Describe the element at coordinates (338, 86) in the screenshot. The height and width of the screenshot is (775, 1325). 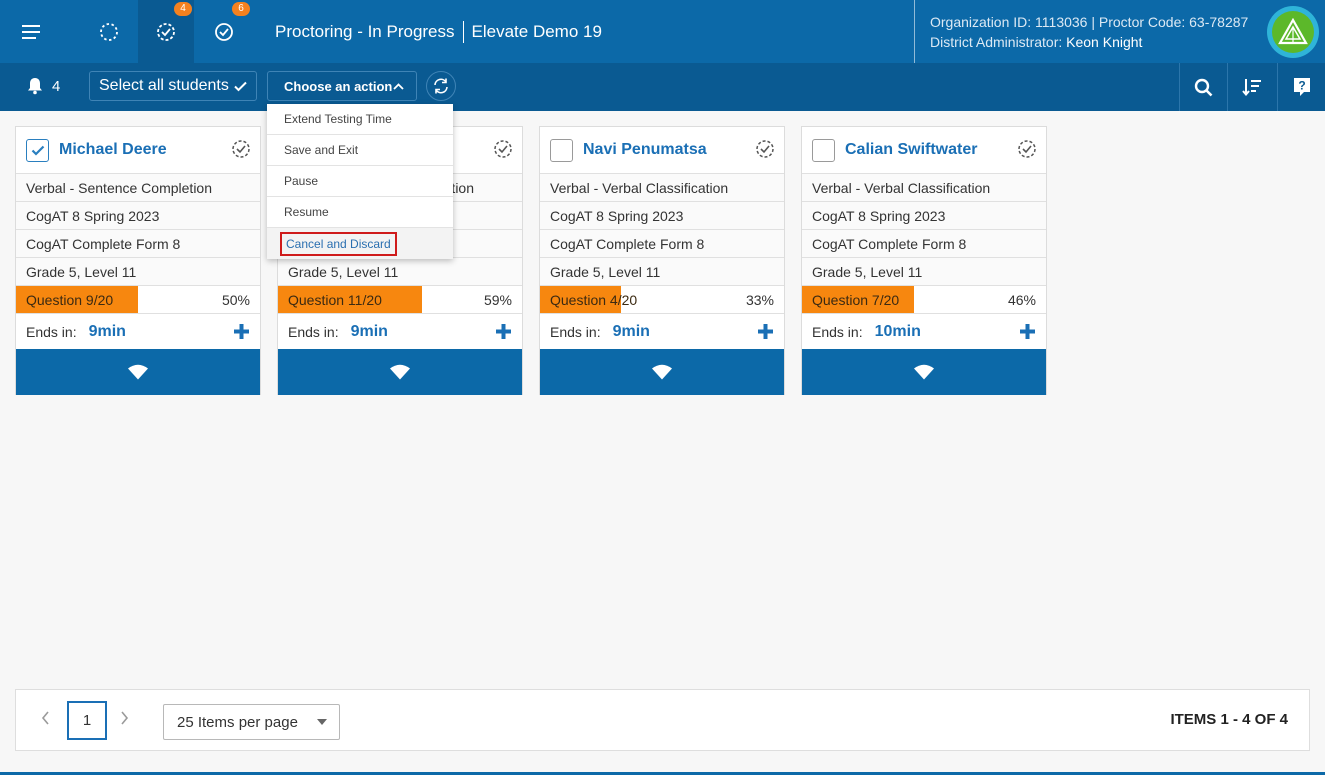
I see `choose-action-label: Choose an action` at that location.